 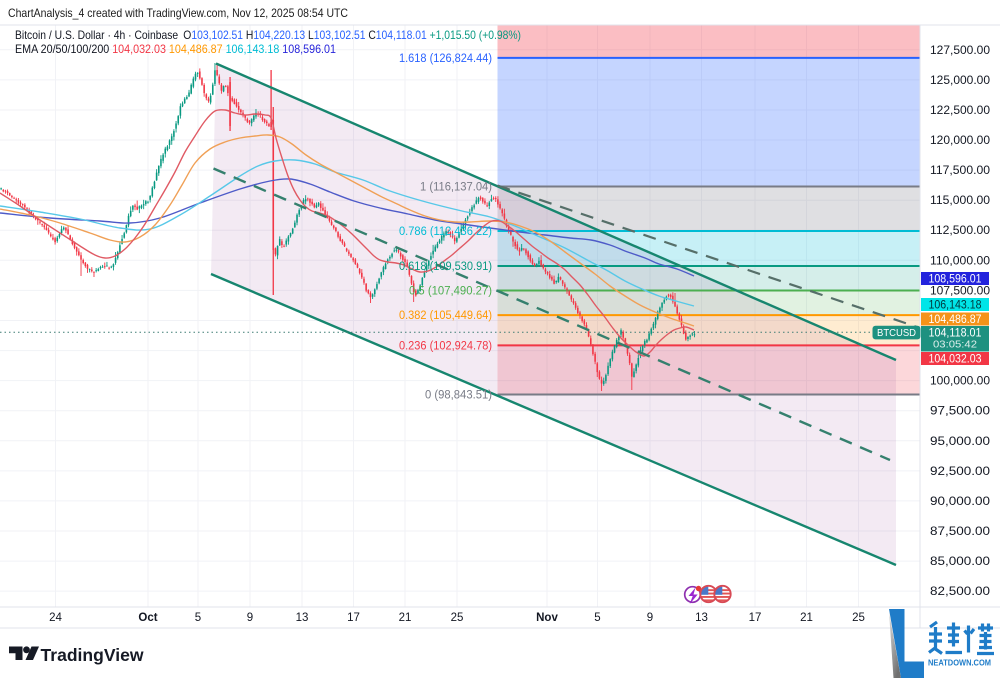 What do you see at coordinates (960, 231) in the screenshot?
I see `svg-text: 112,500.00` at bounding box center [960, 231].